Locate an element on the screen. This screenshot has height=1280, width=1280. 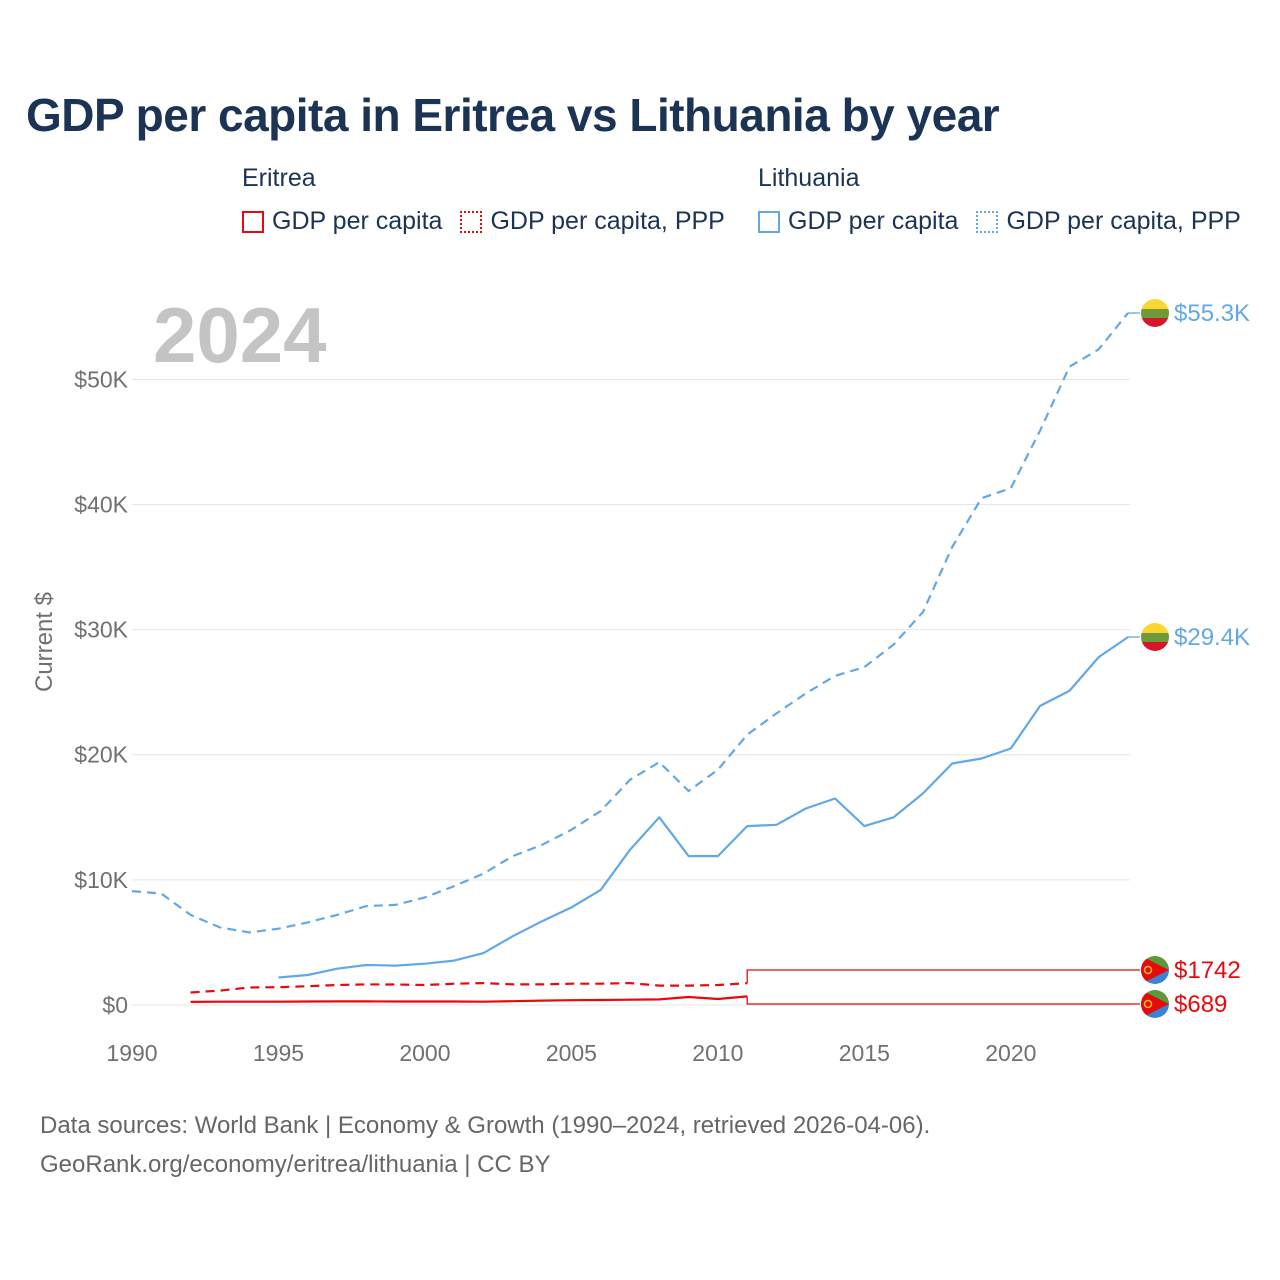
x-tick-label: 1995 is located at coordinates (278, 1053).